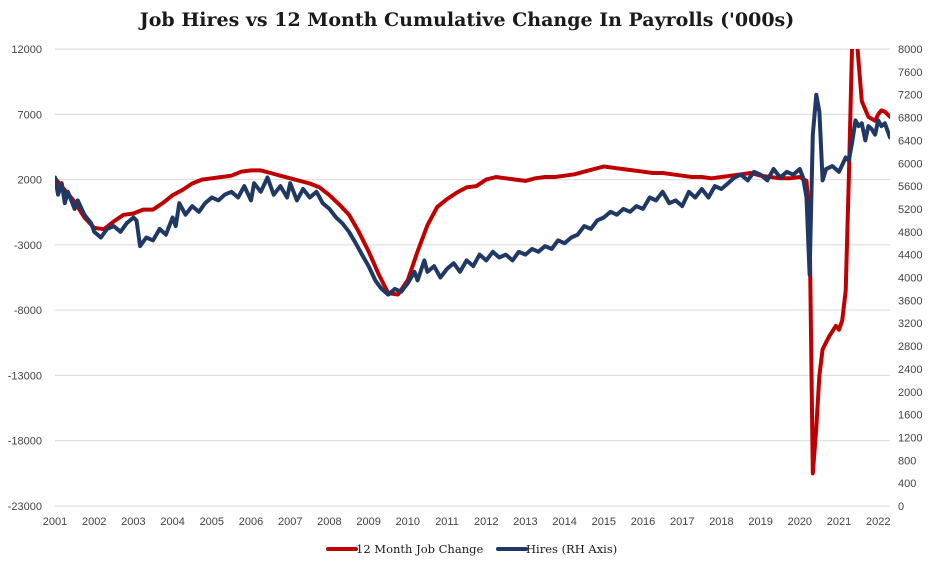 This screenshot has width=935, height=563. I want to click on left-tick-label: -18000, so click(25, 442).